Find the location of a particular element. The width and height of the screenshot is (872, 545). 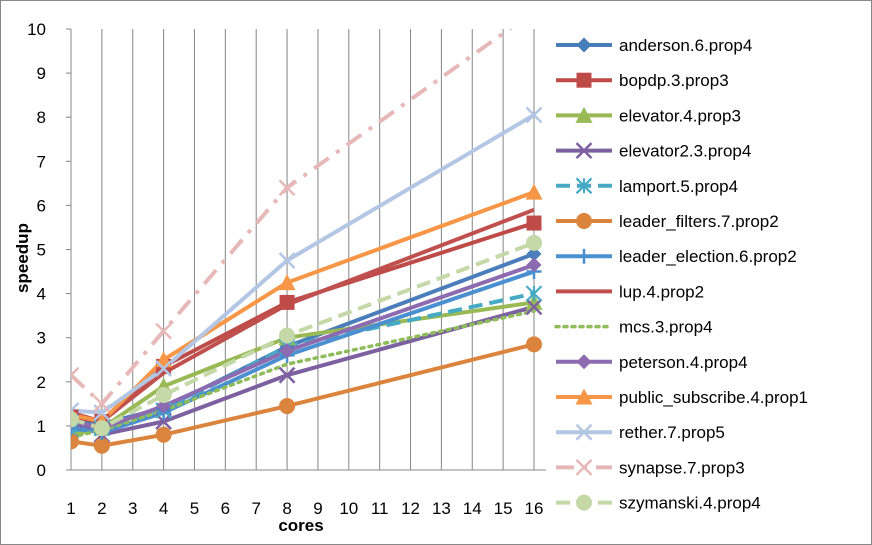

legend-item-rether-7-prop5: rether.7.prop5 is located at coordinates (640, 432).